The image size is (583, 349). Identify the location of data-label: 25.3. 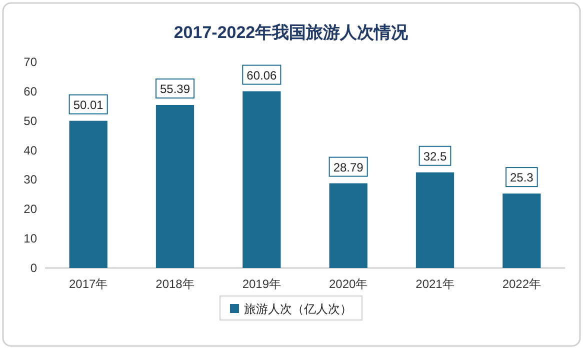
(522, 177).